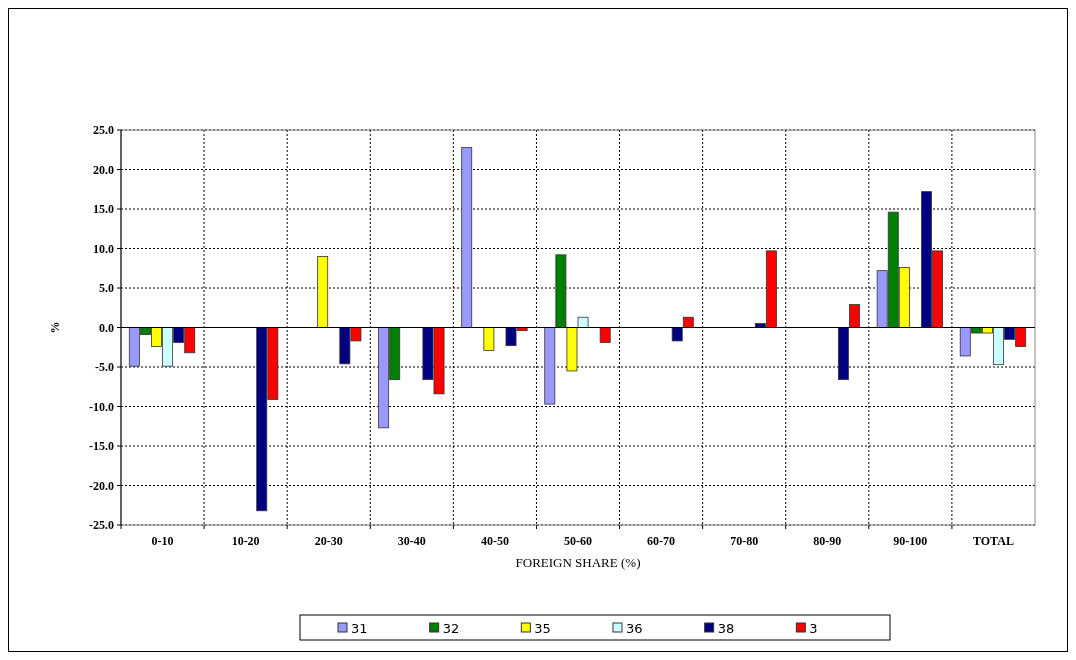 The image size is (1076, 660). Describe the element at coordinates (103, 209) in the screenshot. I see `y-tick-label: 15.0` at that location.